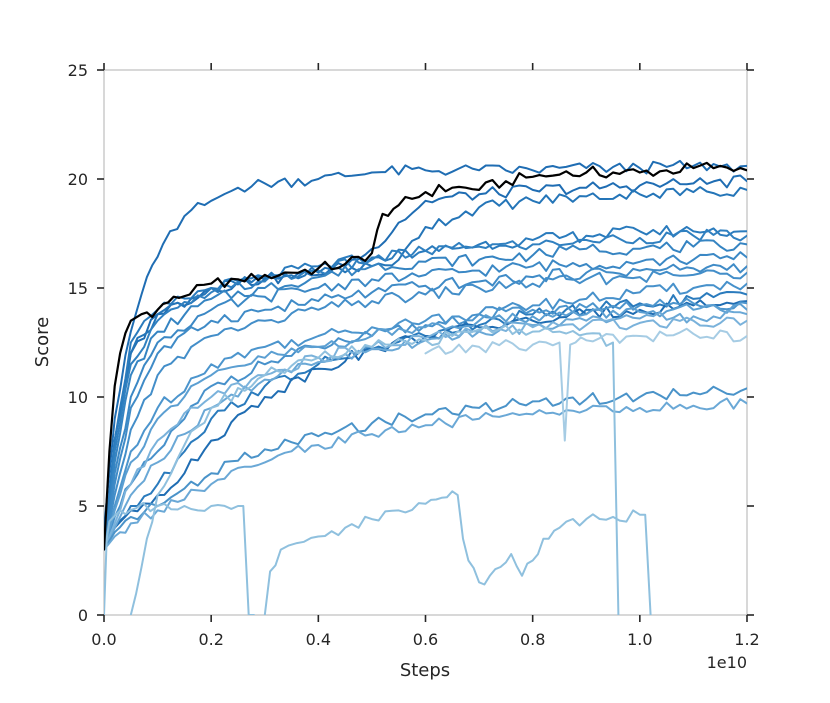  I want to click on x-tick-label: 0.8, so click(532, 639).